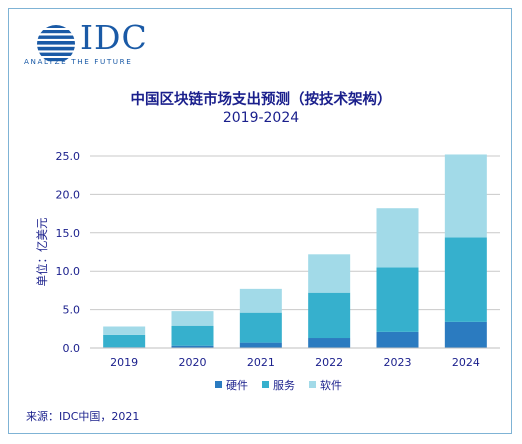 Image resolution: width=522 pixels, height=444 pixels. Describe the element at coordinates (260, 345) in the screenshot. I see `bar-hardware-2021` at that location.